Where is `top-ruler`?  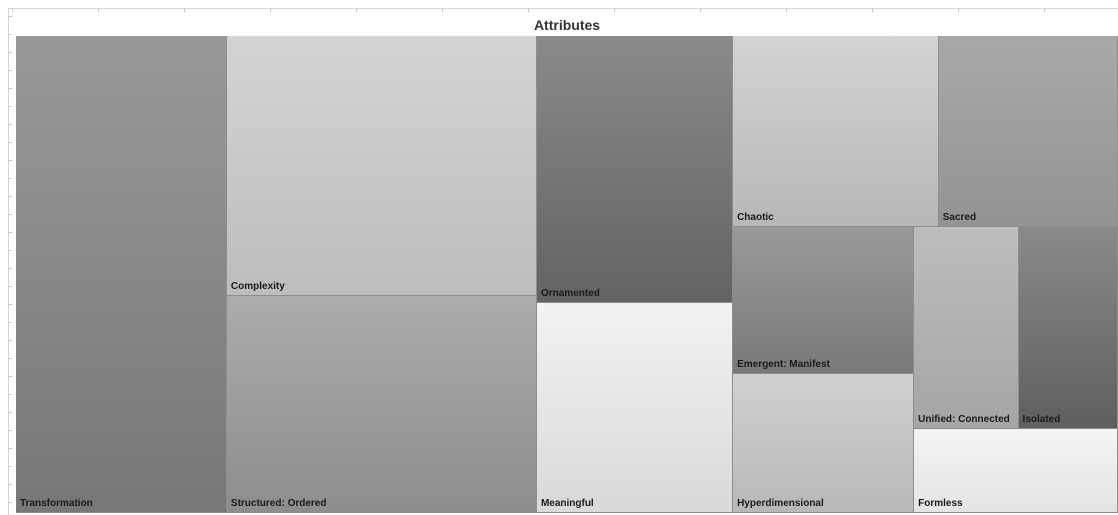 top-ruler is located at coordinates (563, 9).